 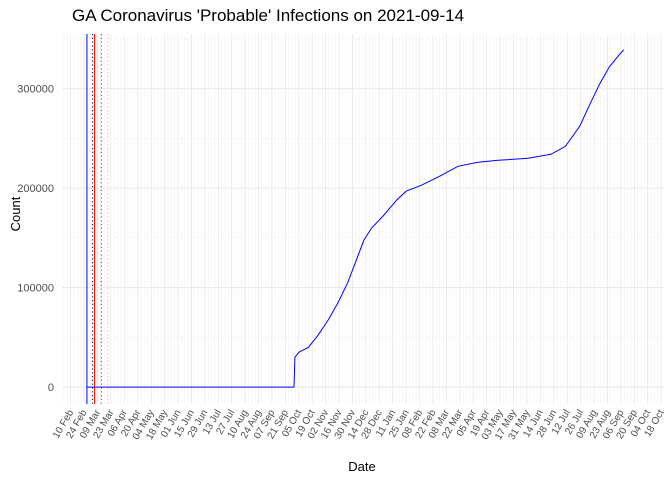 I want to click on y-tick-label: 100000, so click(x=35, y=289).